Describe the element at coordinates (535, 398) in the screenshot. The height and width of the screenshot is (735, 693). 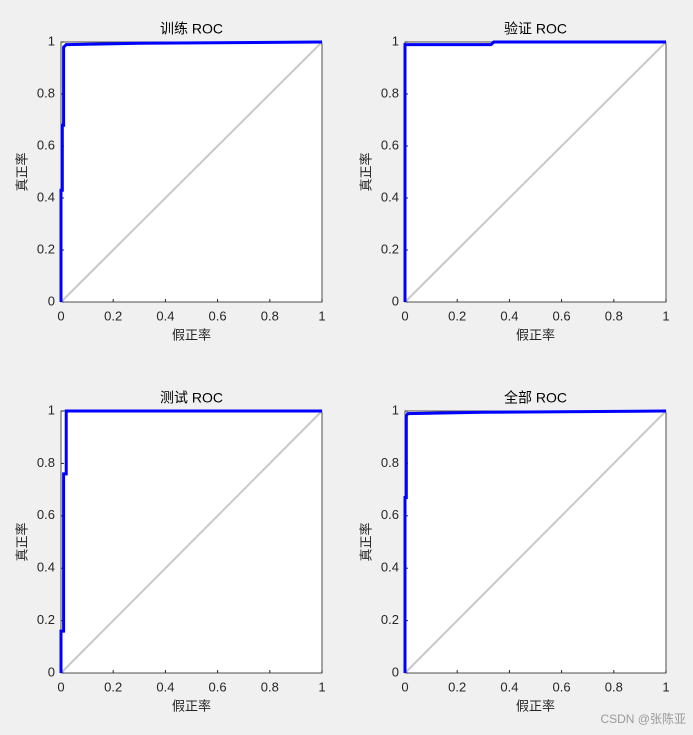
I see `chart-title: 全部 ROC` at that location.